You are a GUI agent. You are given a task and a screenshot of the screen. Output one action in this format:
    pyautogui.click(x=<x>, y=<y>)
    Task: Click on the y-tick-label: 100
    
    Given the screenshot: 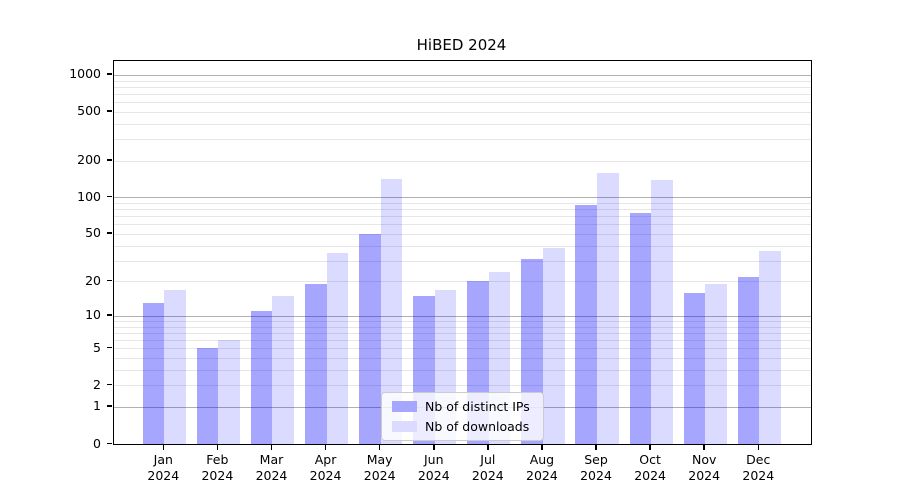 What is the action you would take?
    pyautogui.click(x=89, y=196)
    